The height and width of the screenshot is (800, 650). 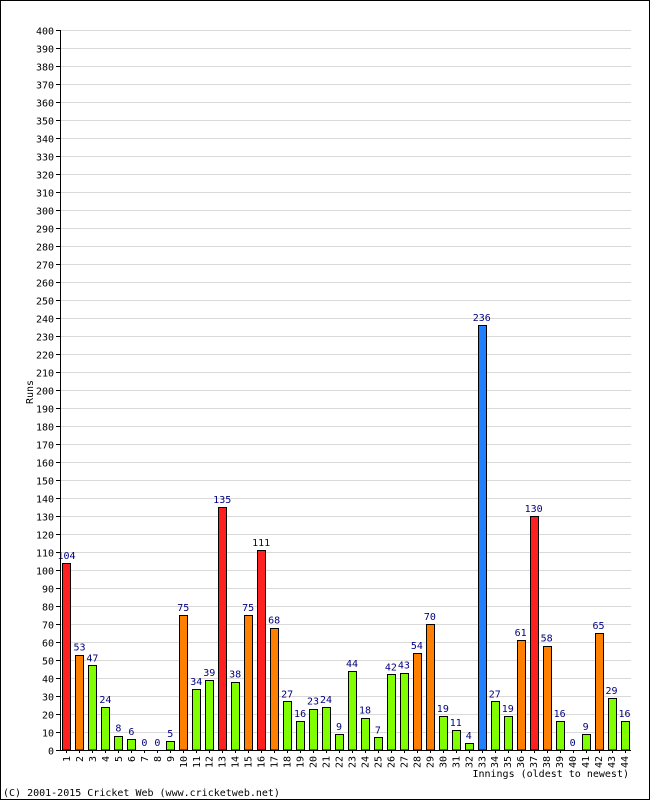 I want to click on x-tick-label: 44, so click(x=625, y=762).